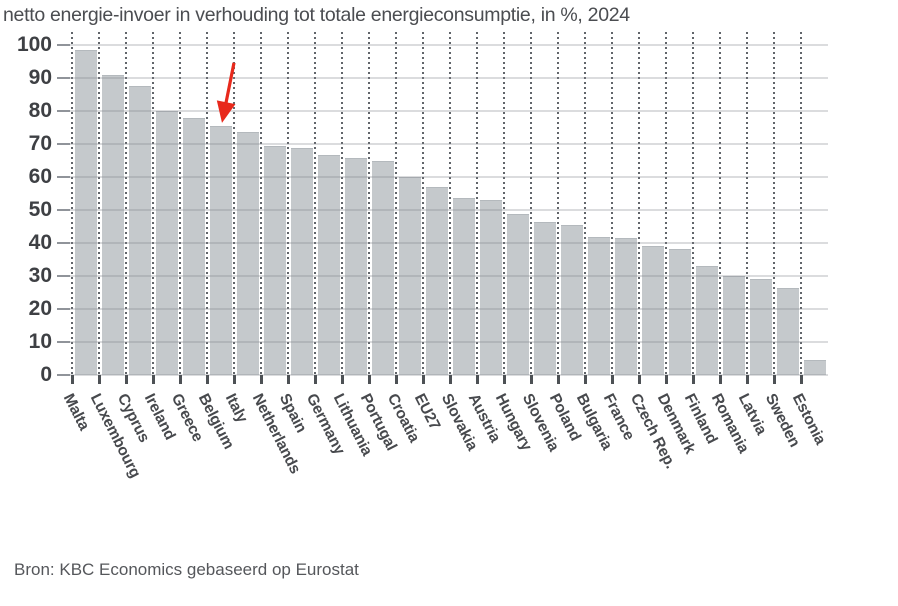  I want to click on y-axis-label: 50, so click(40, 209).